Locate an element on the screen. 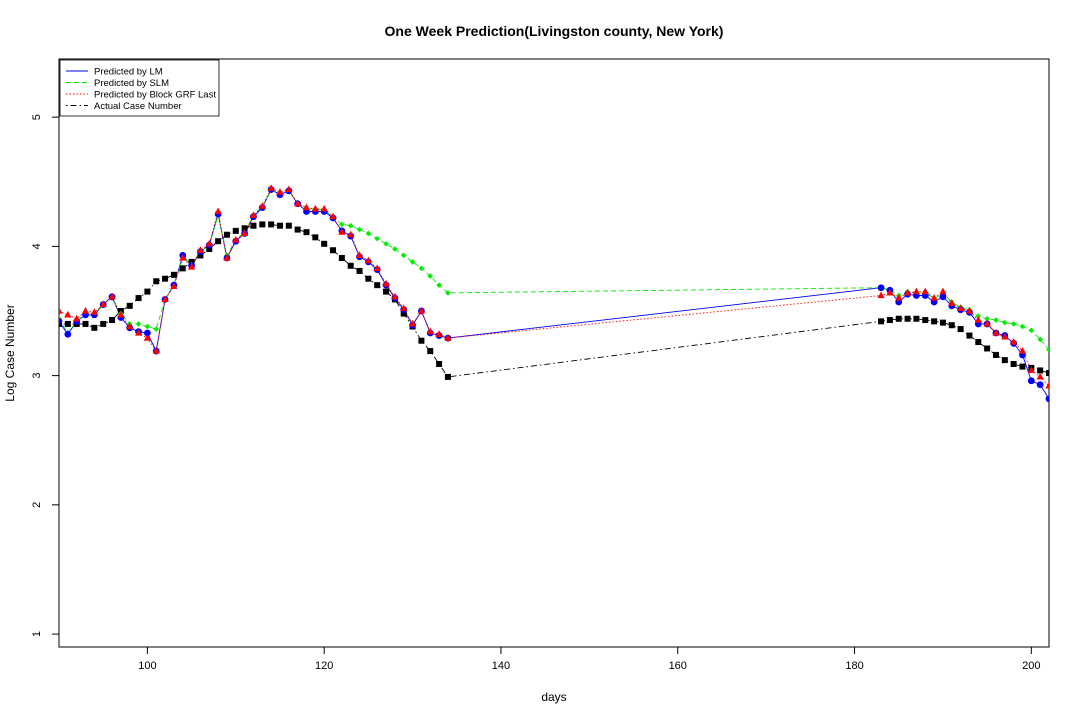 The width and height of the screenshot is (1080, 720). legend-box is located at coordinates (139, 88).